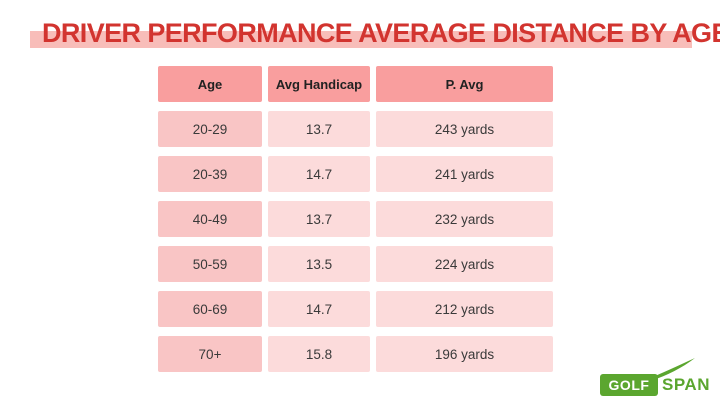 This screenshot has height=404, width=720. Describe the element at coordinates (319, 84) in the screenshot. I see `column-header-handicap: Avg Handicap` at that location.